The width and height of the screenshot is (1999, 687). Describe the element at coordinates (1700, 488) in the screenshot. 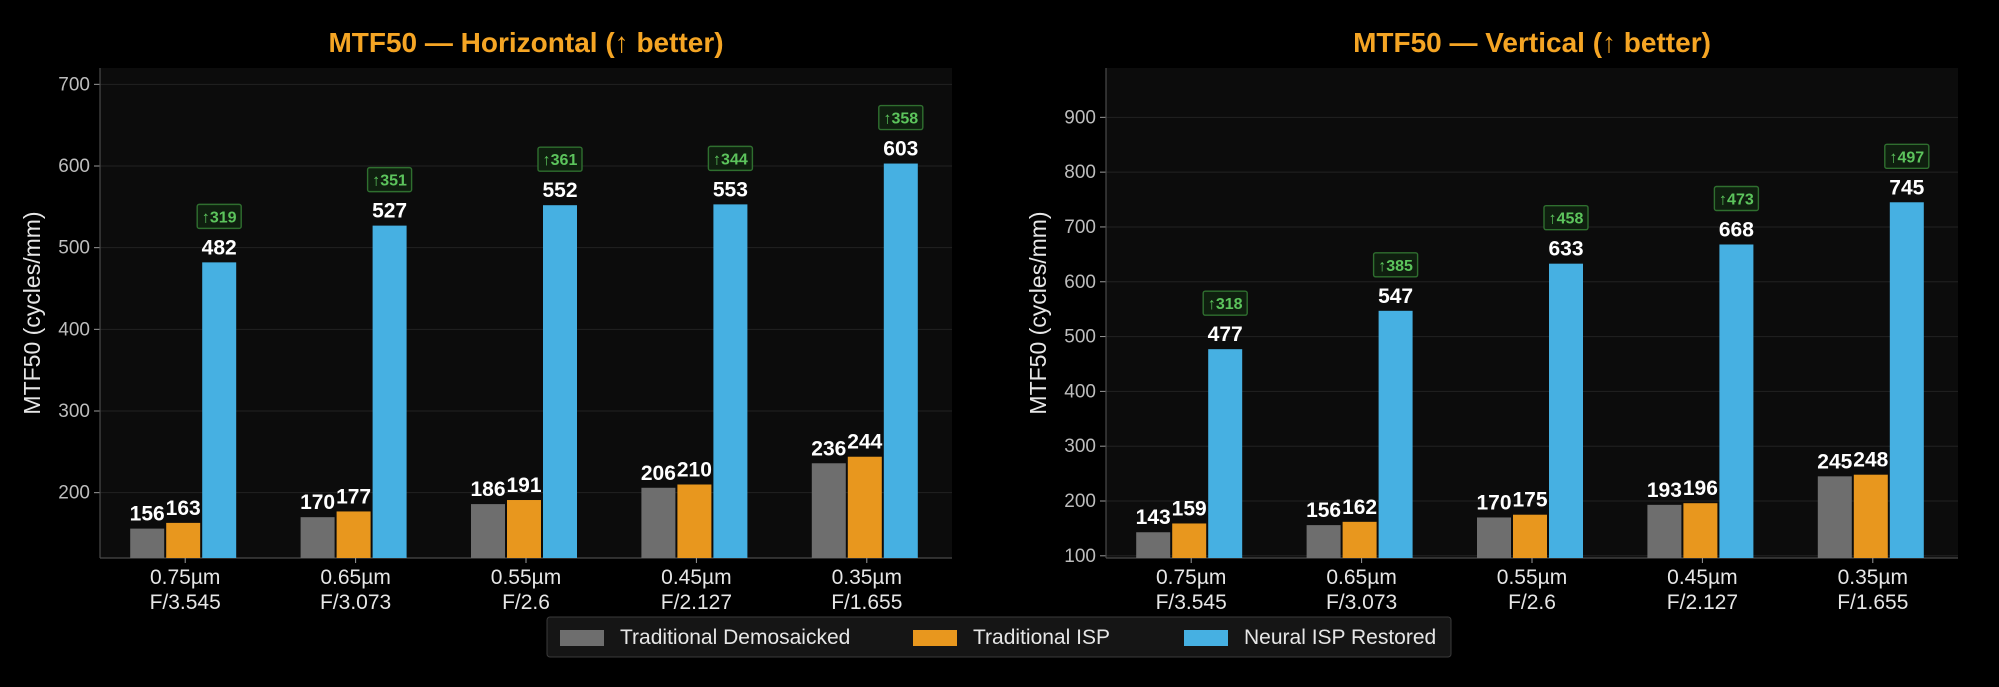

I see `chart-vertical-value-label: 196` at that location.